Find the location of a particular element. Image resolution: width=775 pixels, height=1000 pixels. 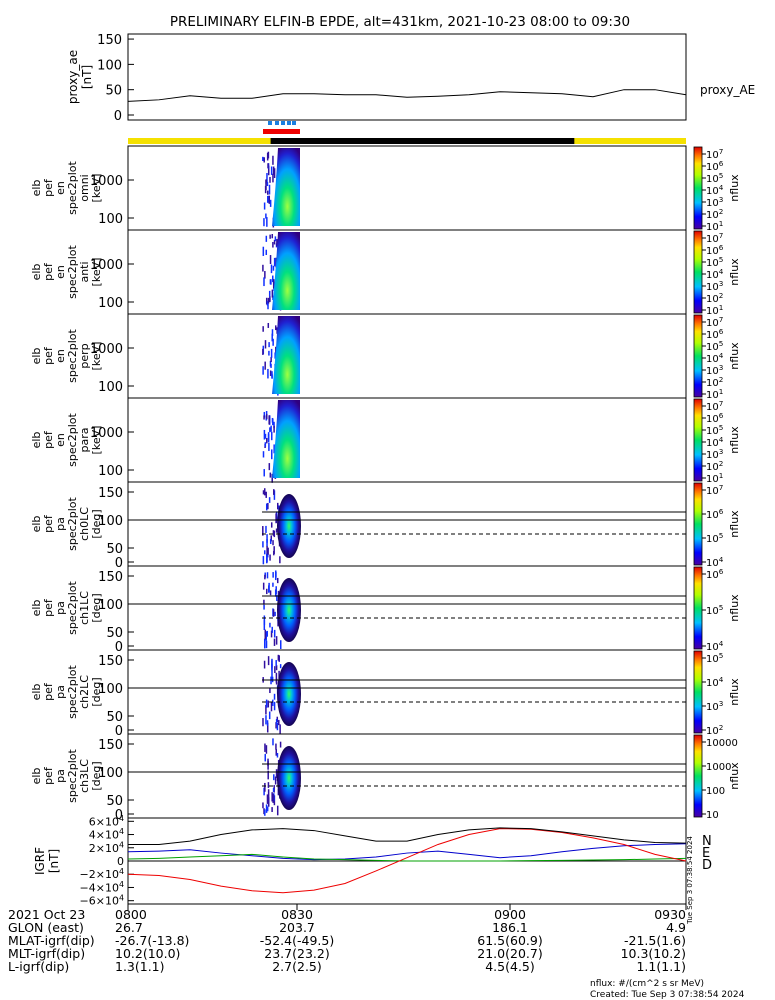

ae-ytick-label: 150 is located at coordinates (109, 40).